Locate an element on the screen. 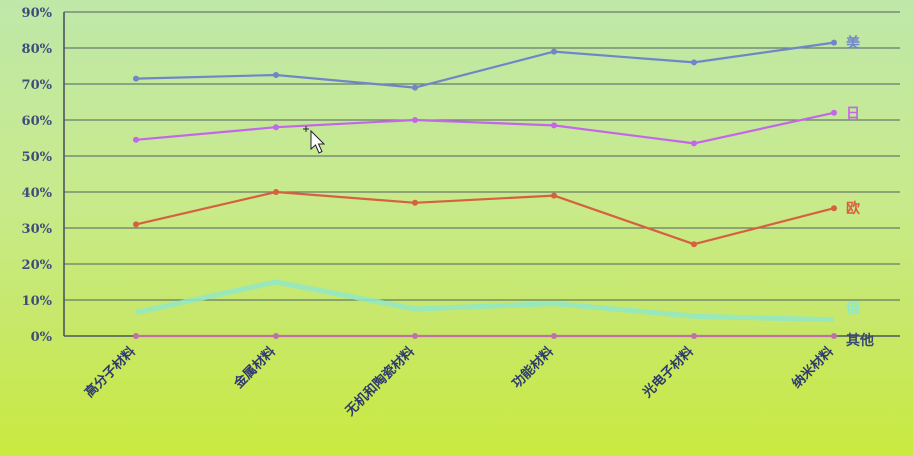  series-label: 其他 is located at coordinates (860, 340).